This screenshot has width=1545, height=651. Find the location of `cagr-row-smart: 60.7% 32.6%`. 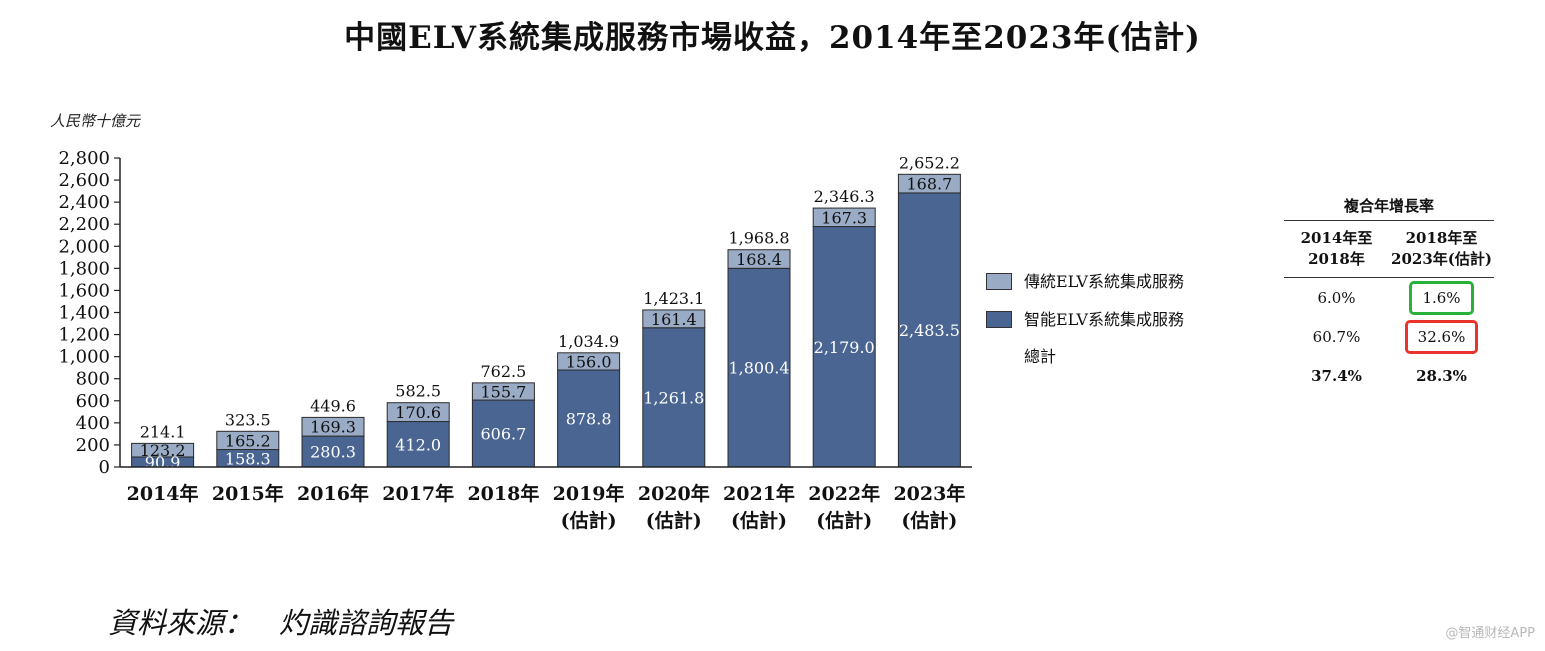

cagr-row-smart: 60.7% 32.6% is located at coordinates (1389, 336).